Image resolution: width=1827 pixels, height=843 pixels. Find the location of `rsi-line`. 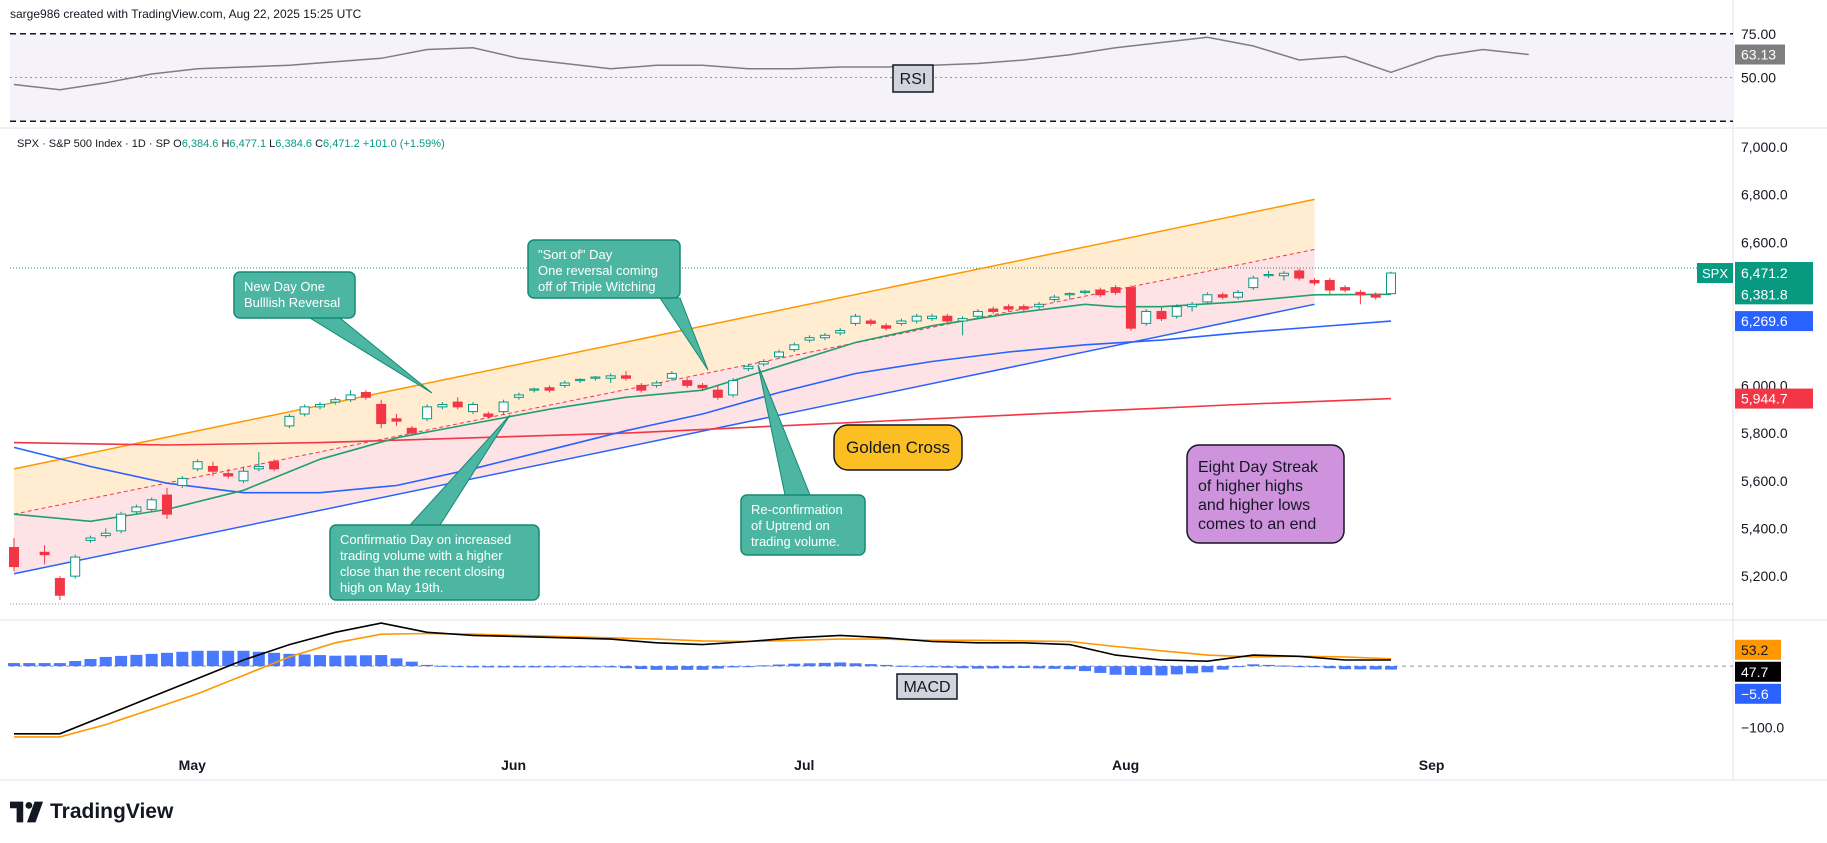

rsi-line is located at coordinates (771, 63).